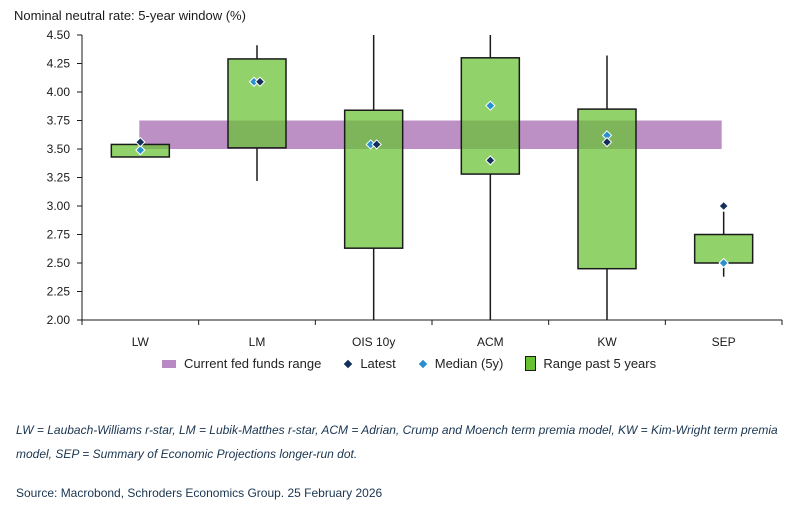 The width and height of the screenshot is (794, 507). What do you see at coordinates (59, 121) in the screenshot?
I see `y-tick-label: 3.75` at bounding box center [59, 121].